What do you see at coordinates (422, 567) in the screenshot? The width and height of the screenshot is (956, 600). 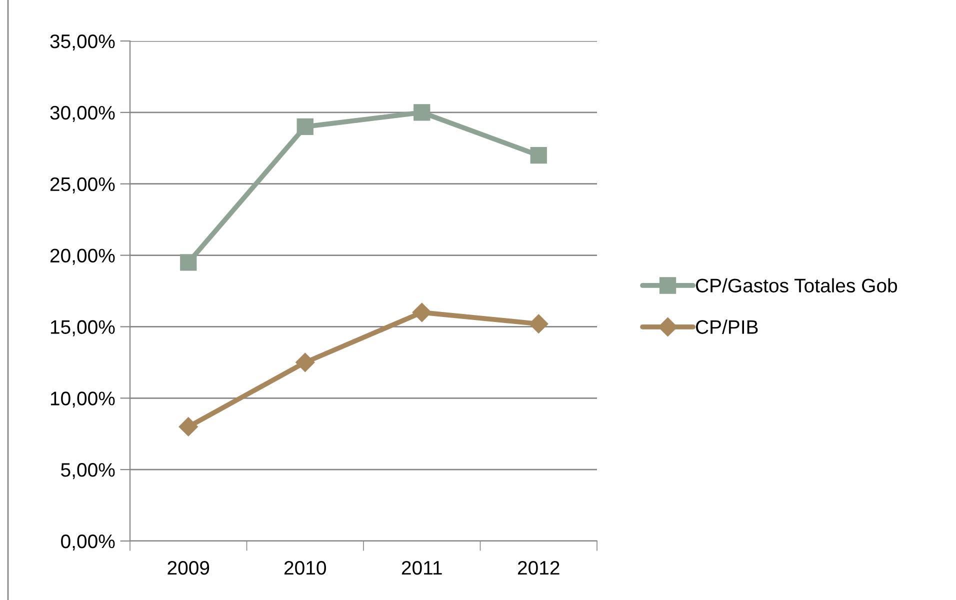 I see `x-tick-label: 2011` at bounding box center [422, 567].